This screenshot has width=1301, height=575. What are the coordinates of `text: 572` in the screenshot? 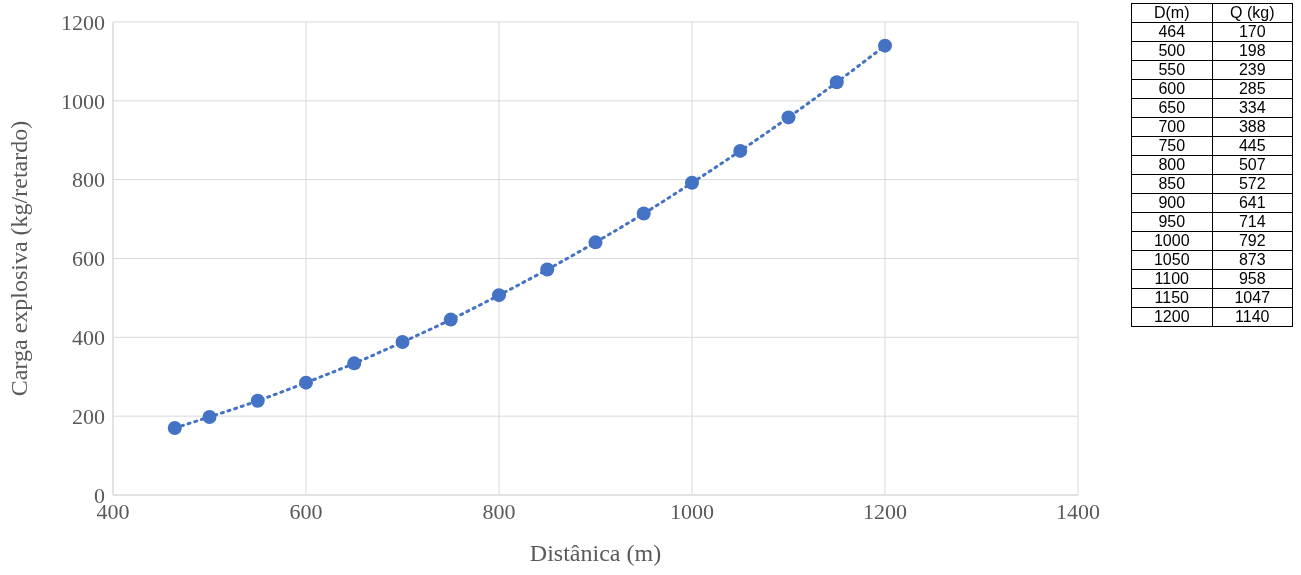 It's located at (1252, 184).